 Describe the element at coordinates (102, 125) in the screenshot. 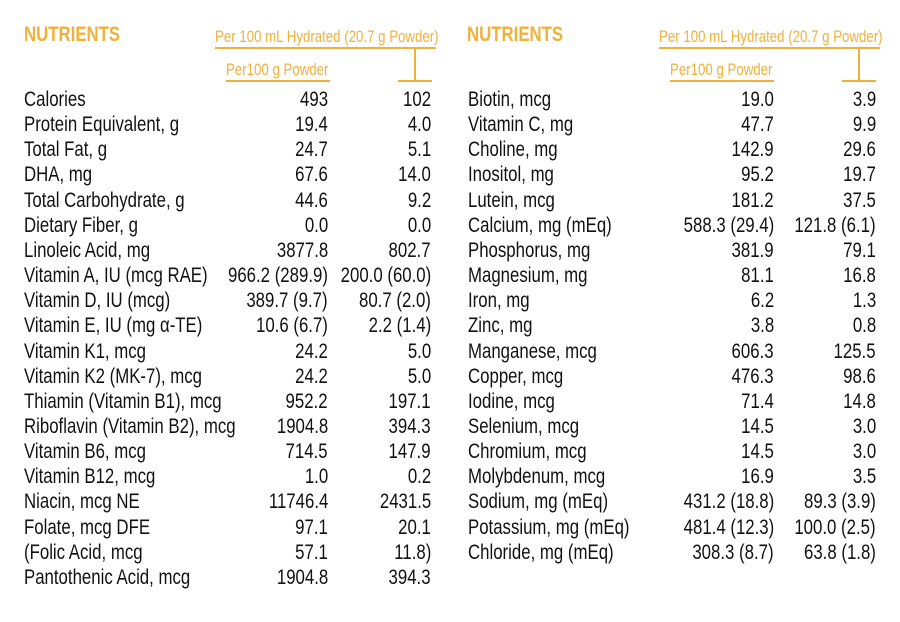

I see `nutrient-label: Protein Equivalent, g` at that location.